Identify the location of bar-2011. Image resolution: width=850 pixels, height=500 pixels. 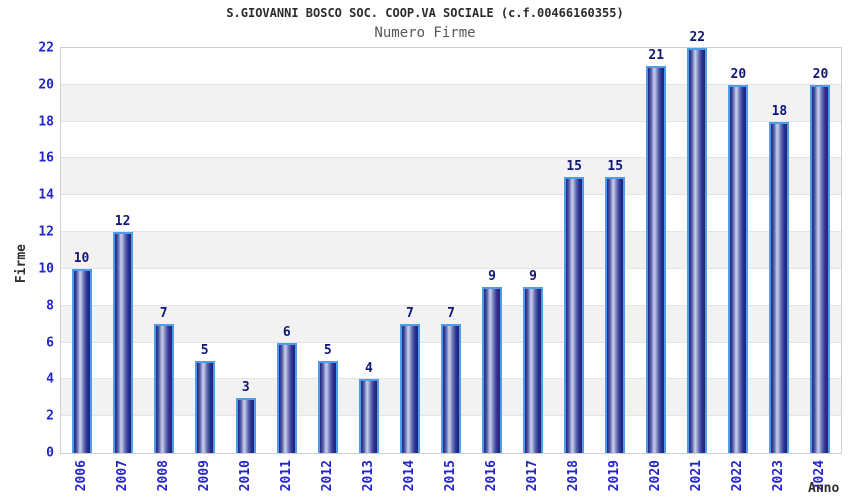
(286, 397).